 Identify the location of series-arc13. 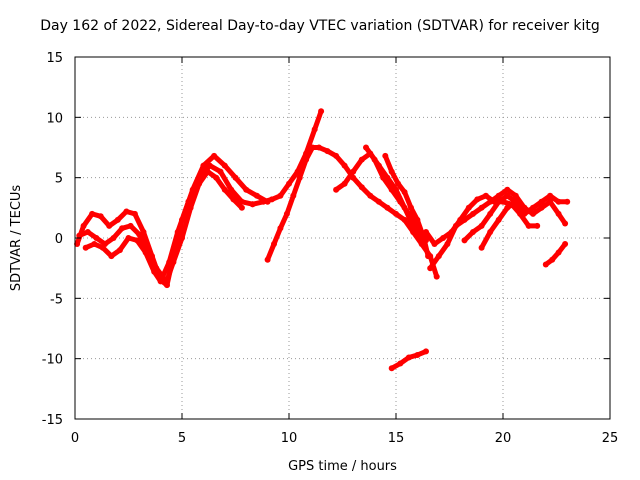
(523, 224).